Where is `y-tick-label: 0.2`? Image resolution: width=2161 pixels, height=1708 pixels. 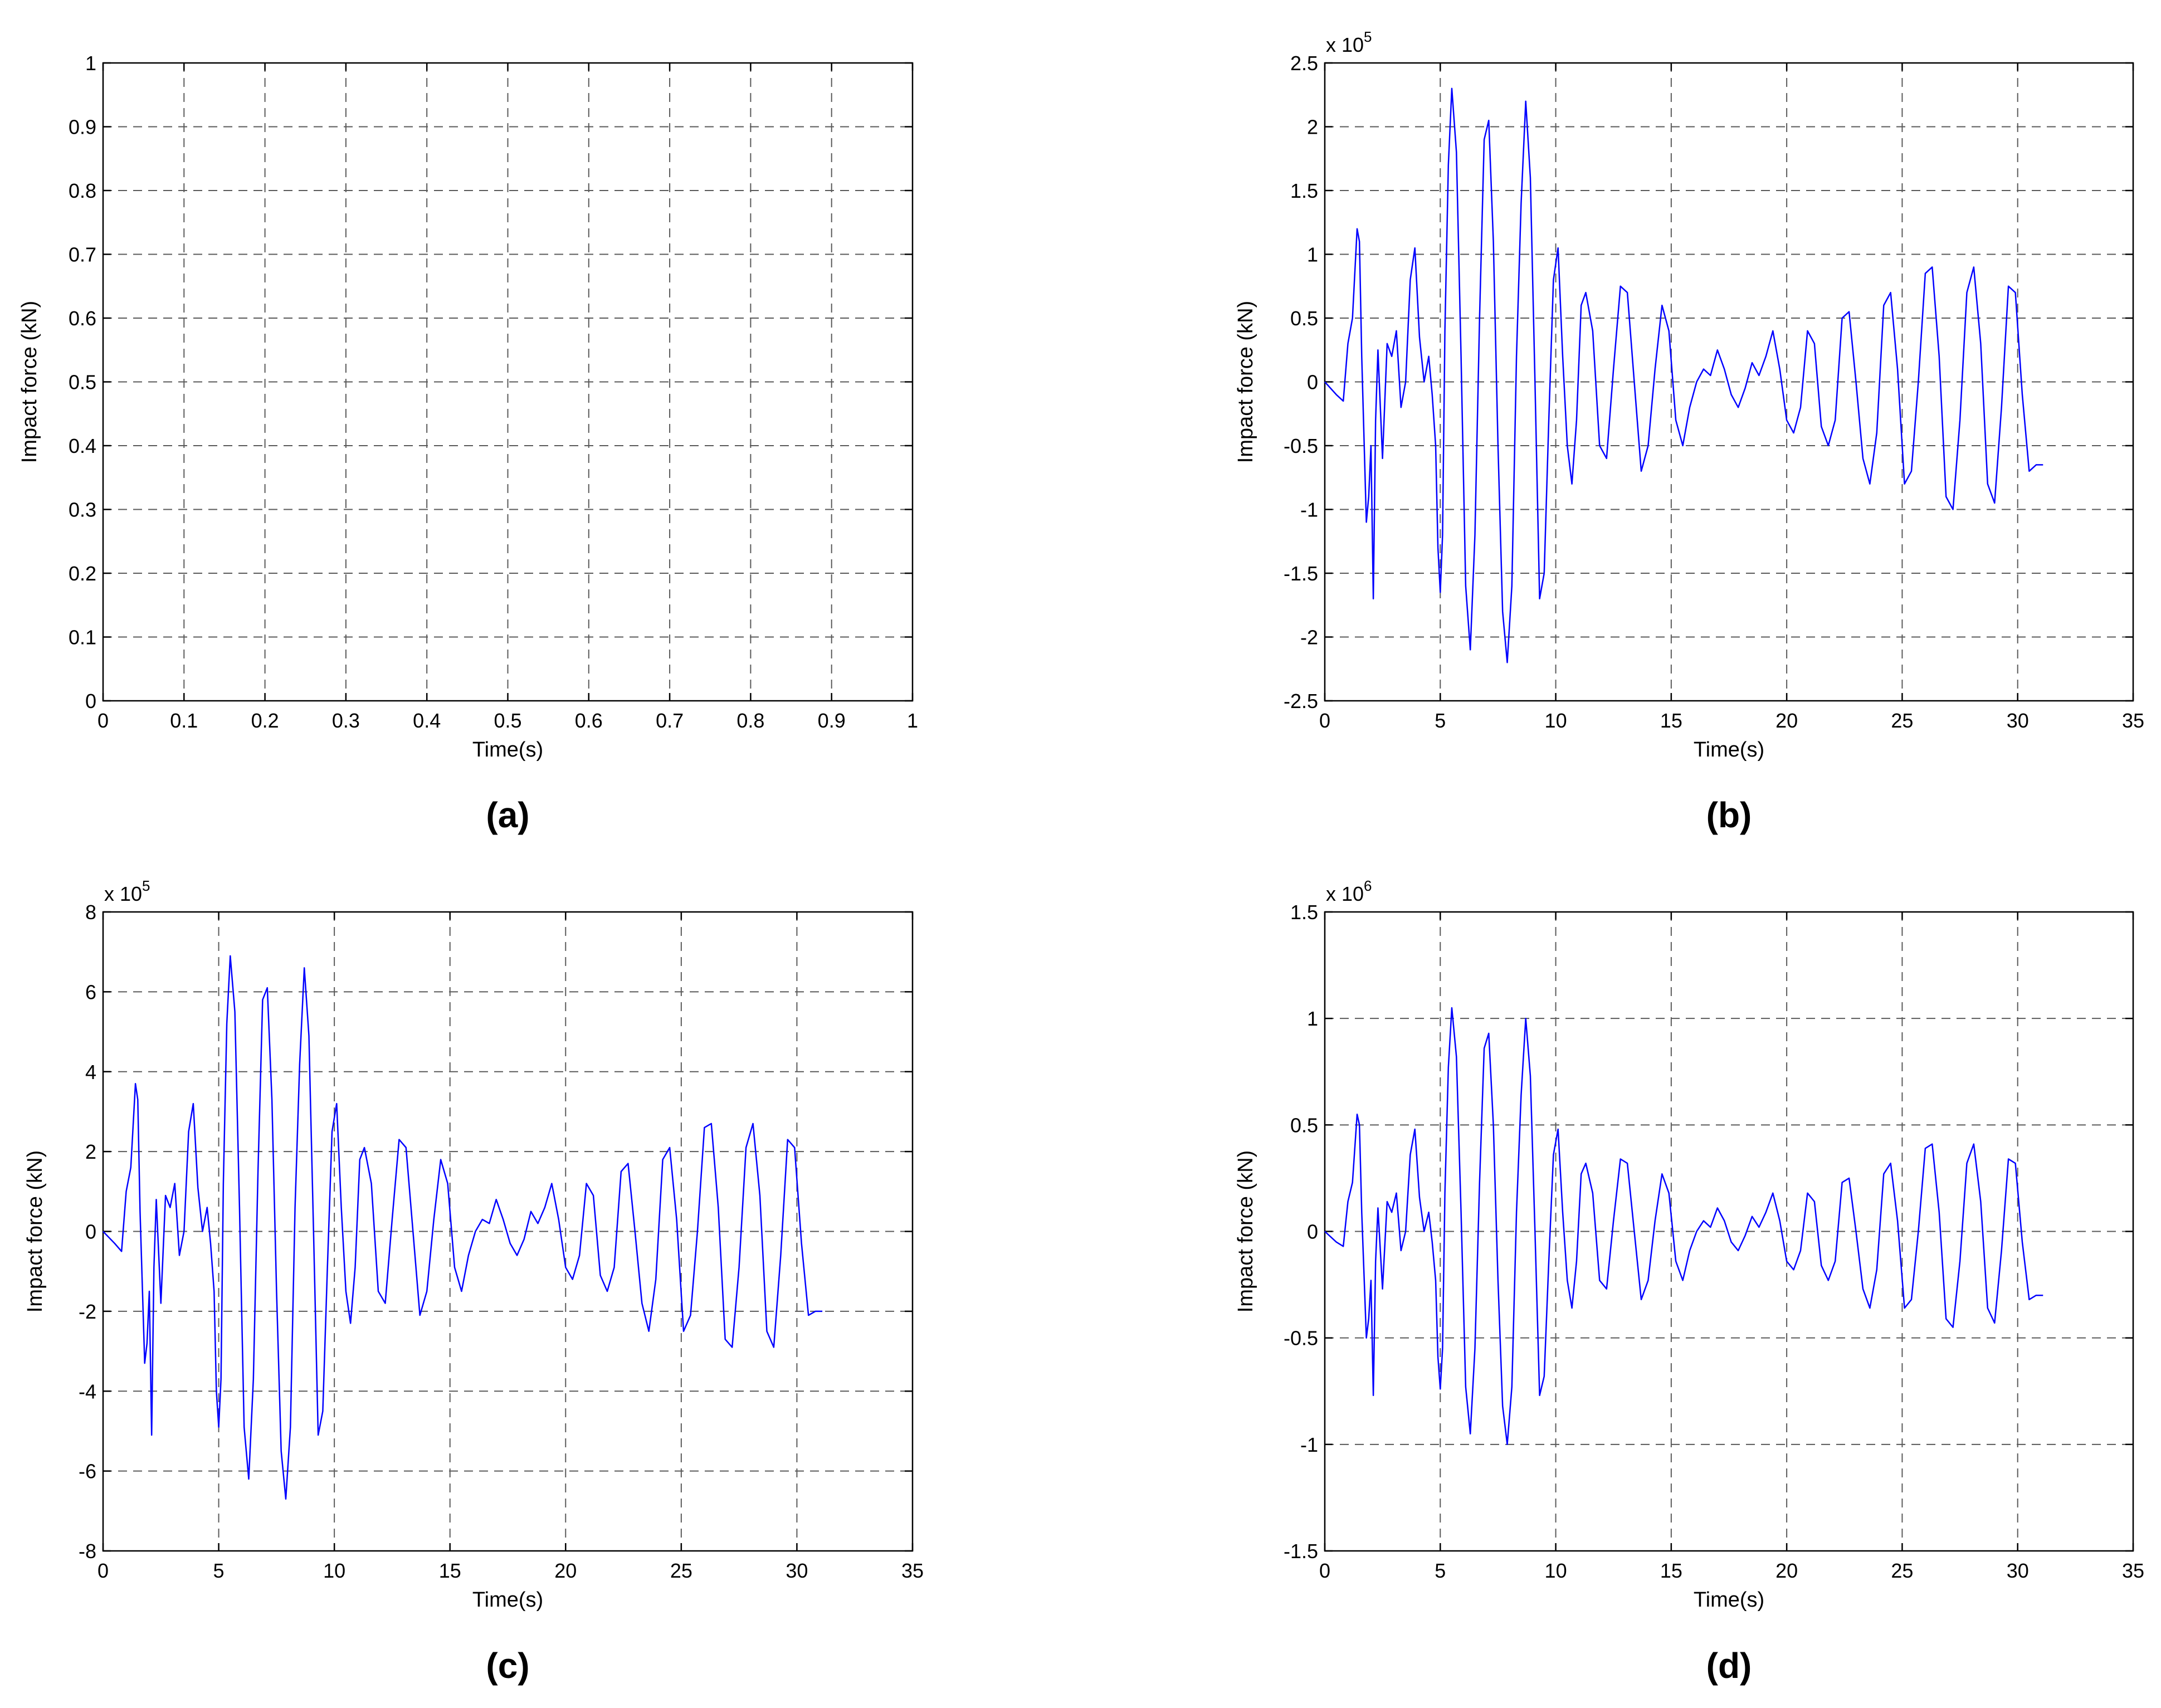
y-tick-label: 0.2 is located at coordinates (83, 573).